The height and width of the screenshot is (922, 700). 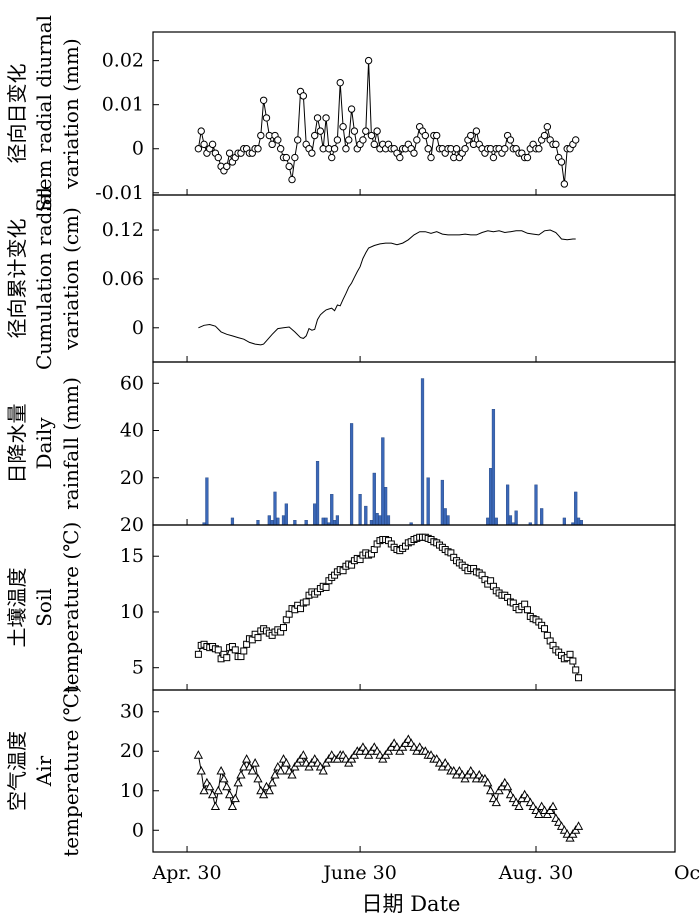 I want to click on y-tick-label: -0.01, so click(x=119, y=193).